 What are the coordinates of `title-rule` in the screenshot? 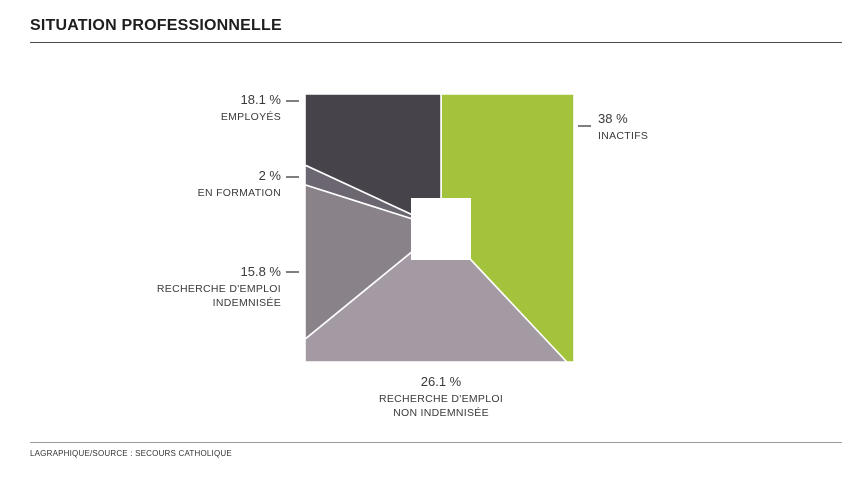 It's located at (436, 42).